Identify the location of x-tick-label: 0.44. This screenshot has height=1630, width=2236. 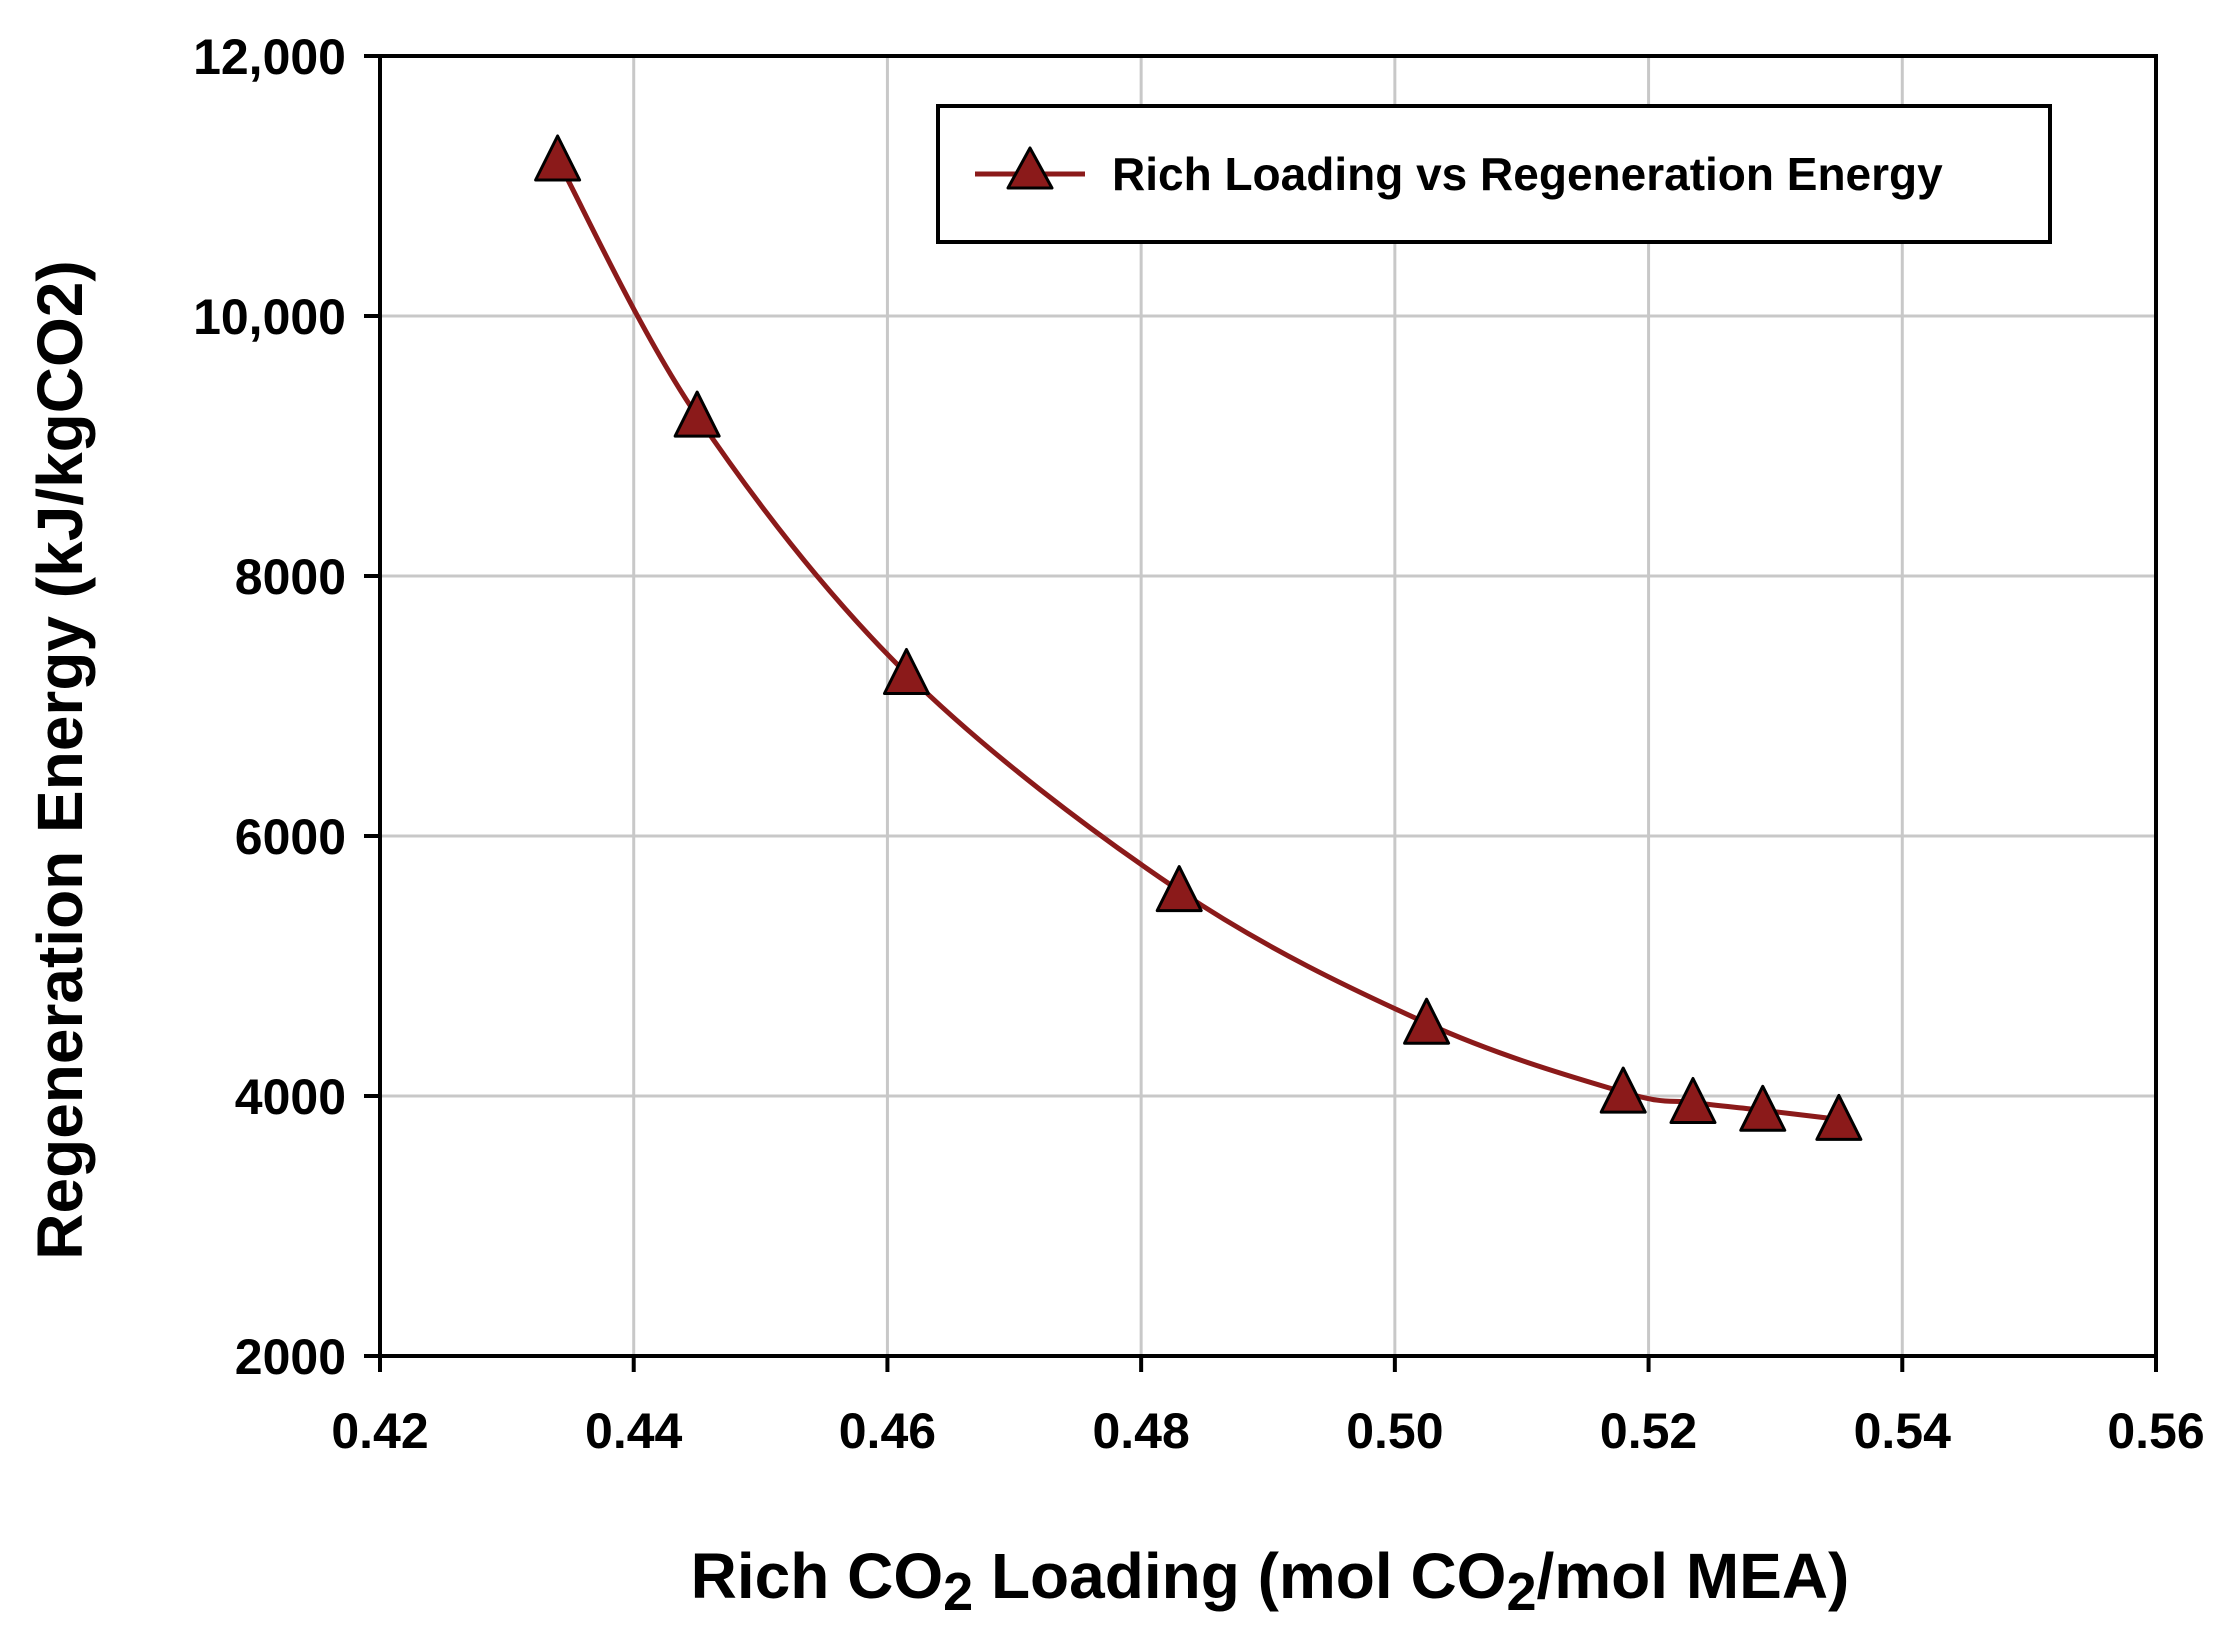
(634, 1431).